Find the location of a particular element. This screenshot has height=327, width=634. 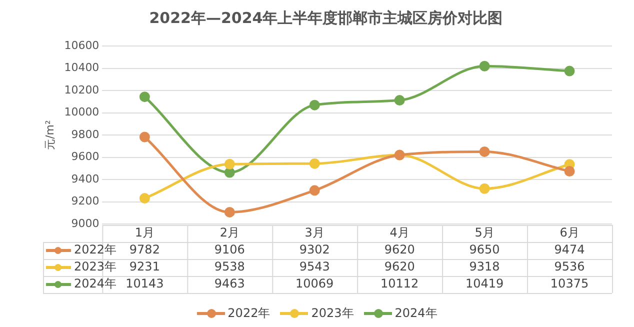

y-axis-title: 元/m² is located at coordinates (49, 135).